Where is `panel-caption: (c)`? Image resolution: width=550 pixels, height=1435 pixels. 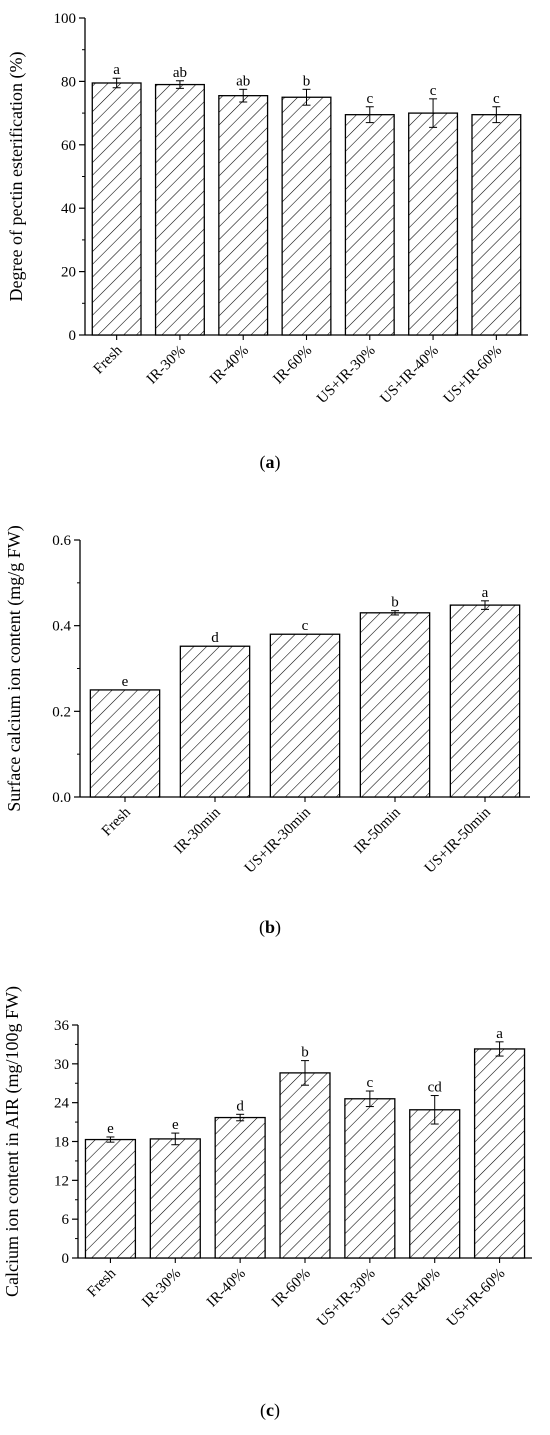 panel-caption: (c) is located at coordinates (270, 1410).